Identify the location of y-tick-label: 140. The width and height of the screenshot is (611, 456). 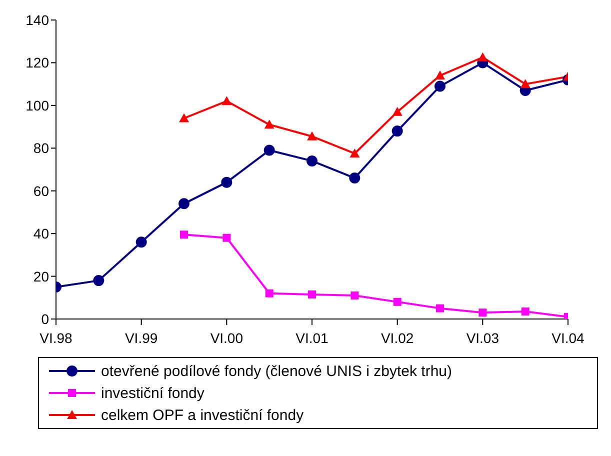
(38, 20).